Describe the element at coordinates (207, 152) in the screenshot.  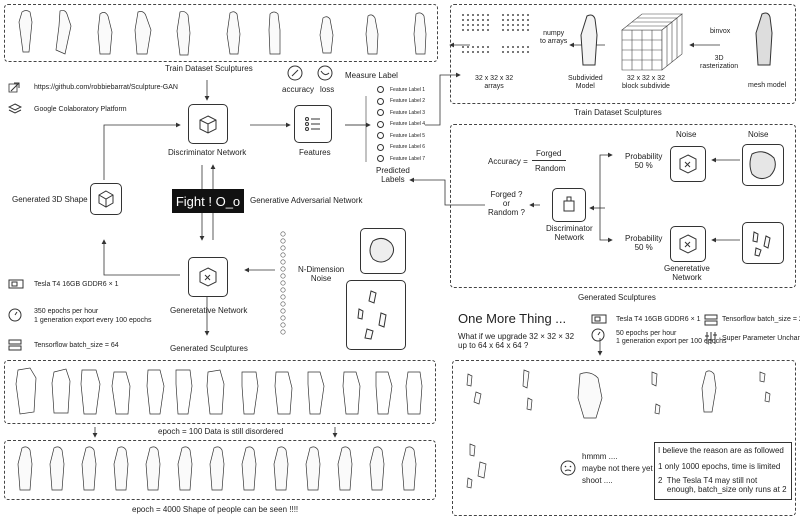
I see `discriminator-label: Discriminator Network` at that location.